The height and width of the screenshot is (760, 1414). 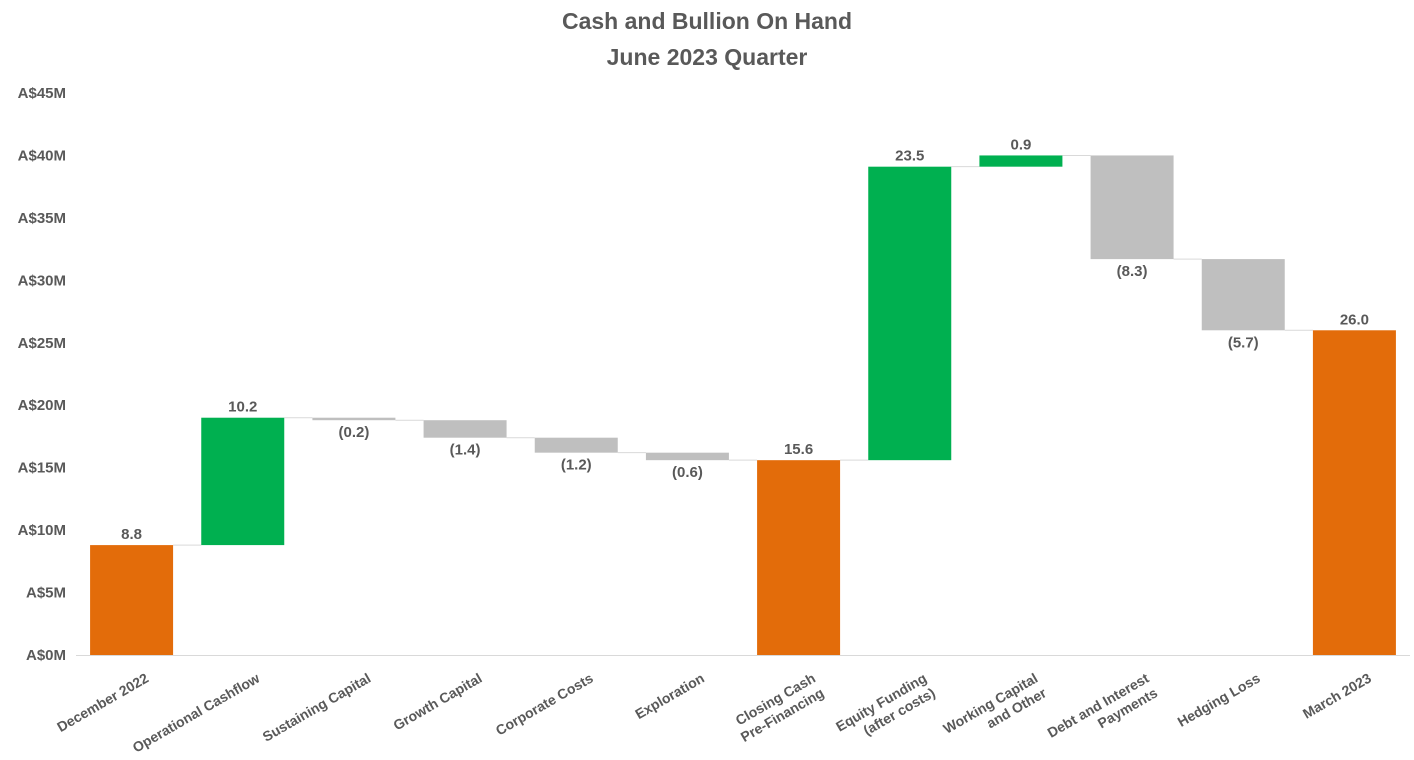 I want to click on x-tick-label: March 2023, so click(x=1337, y=696).